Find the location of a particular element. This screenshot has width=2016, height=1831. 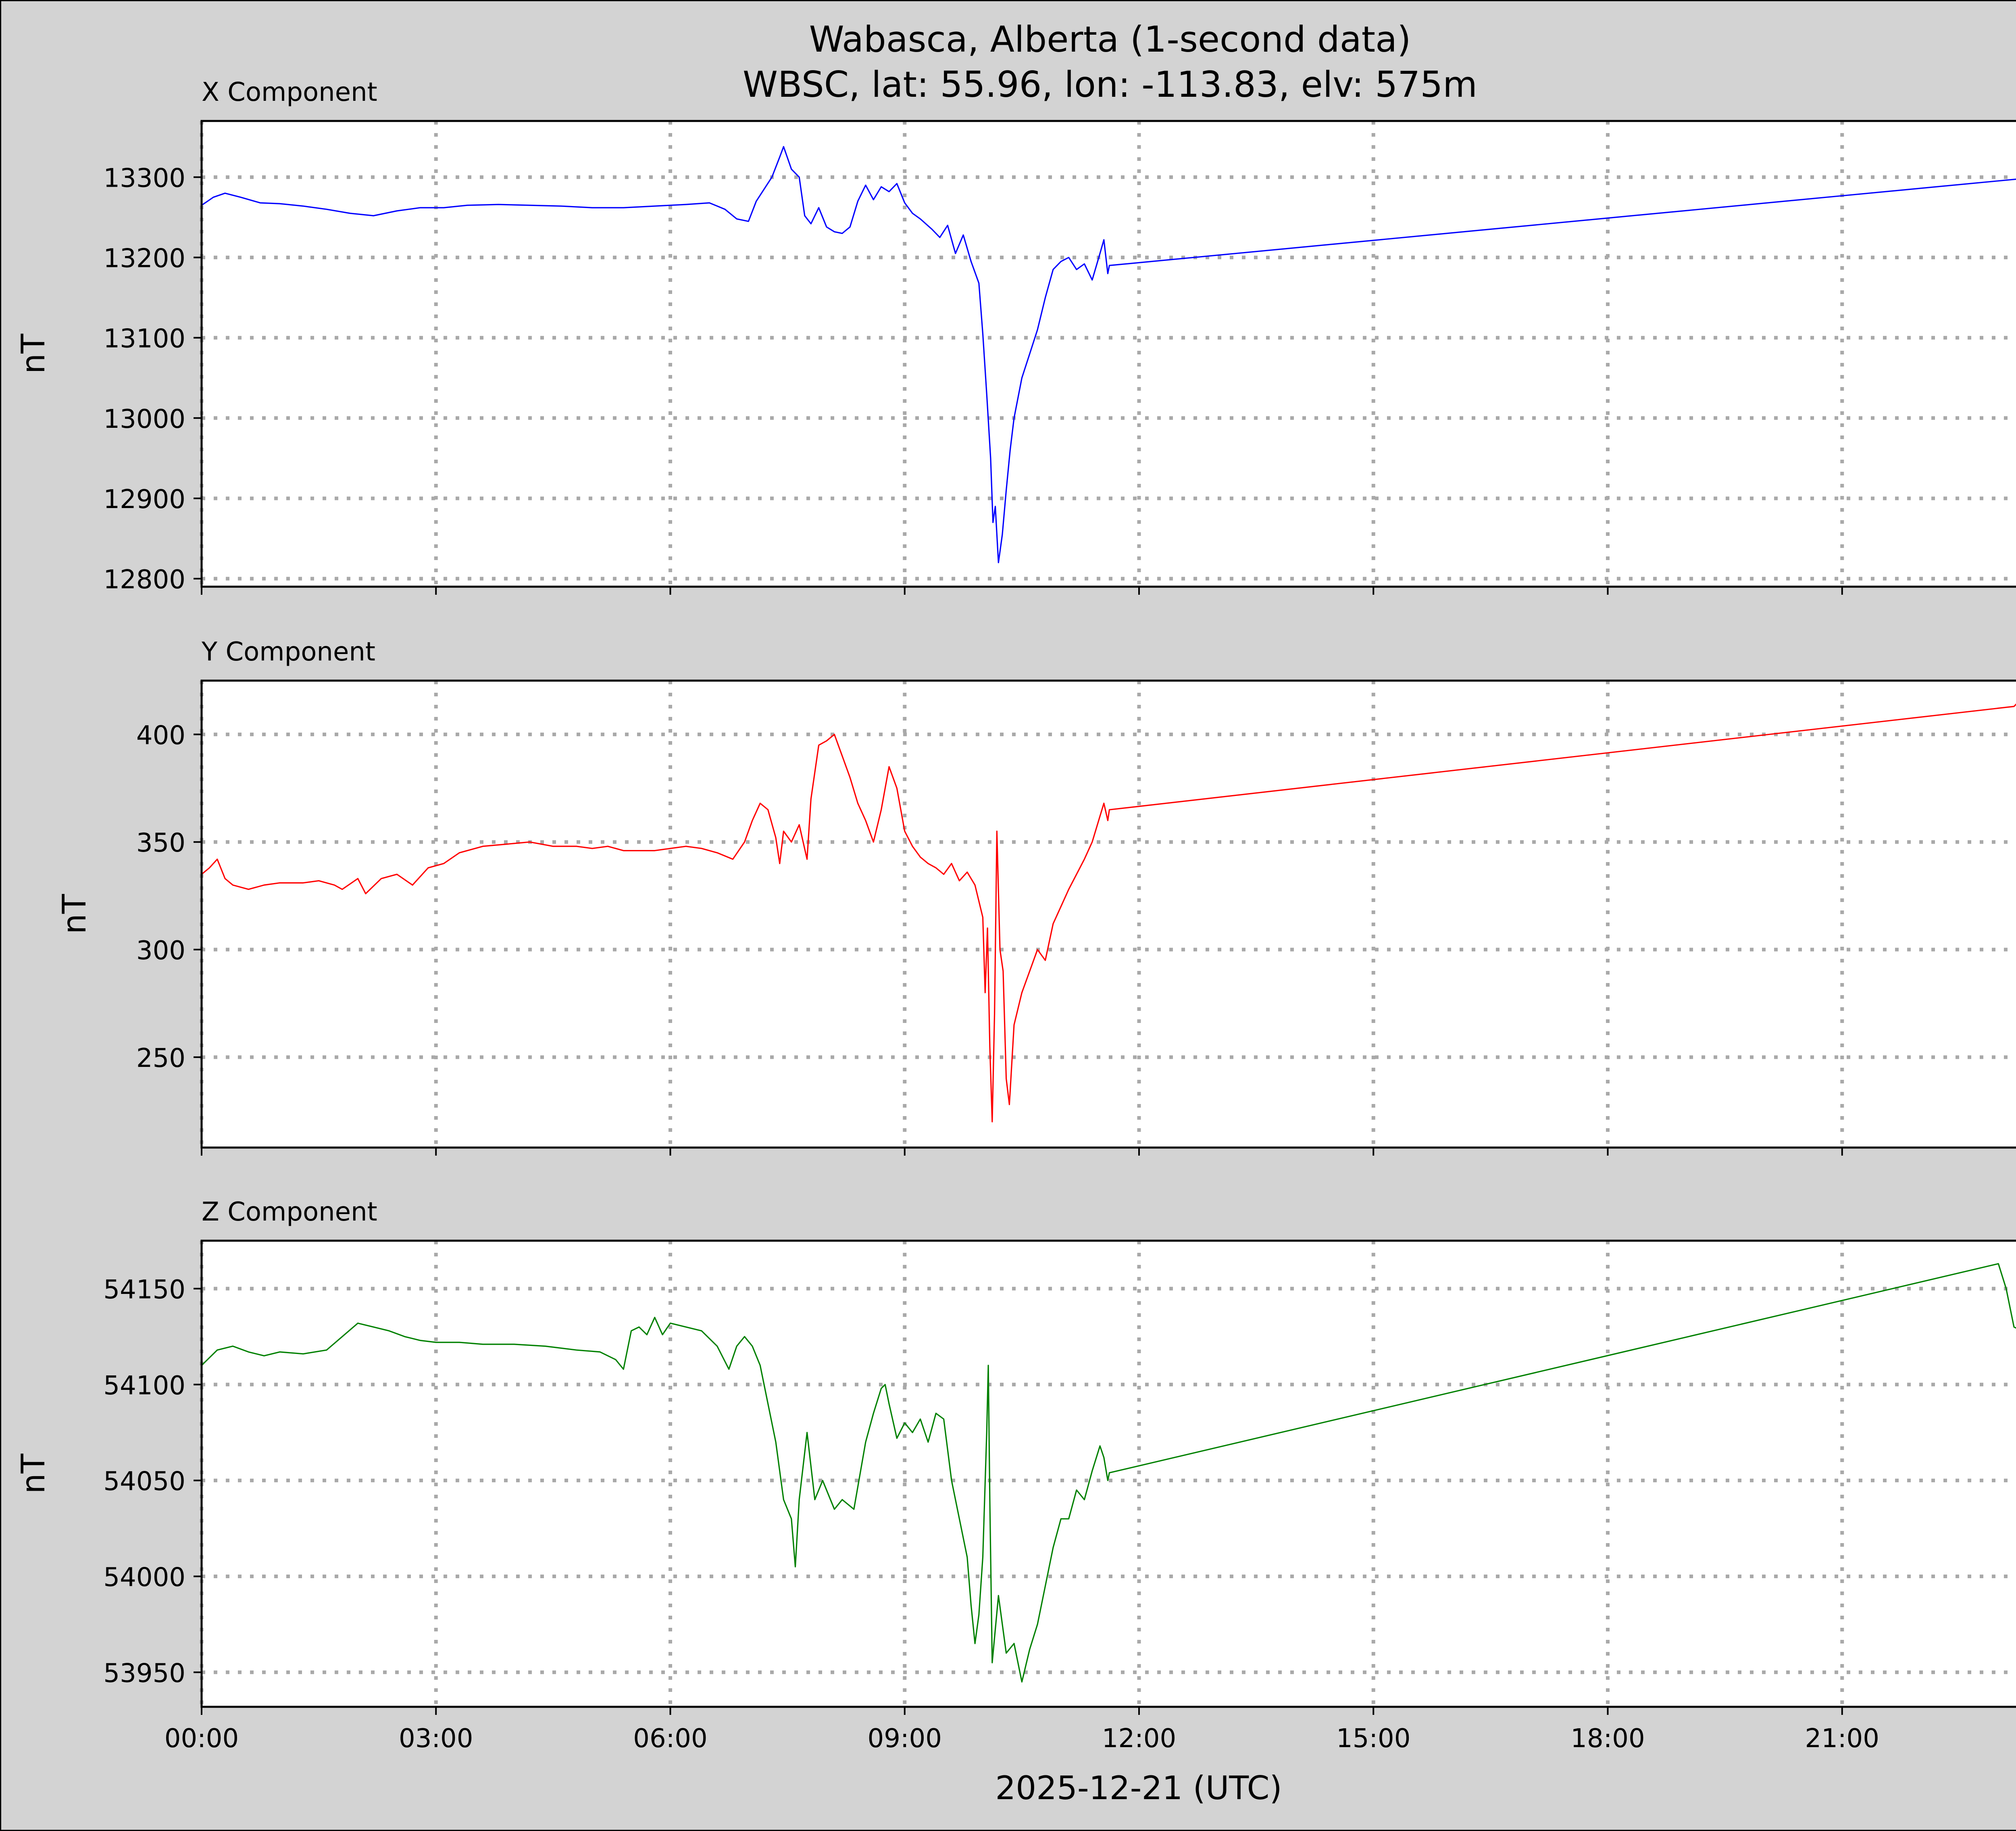

x-axis-label: 2025-12-21 (UTC) is located at coordinates (1138, 1788).